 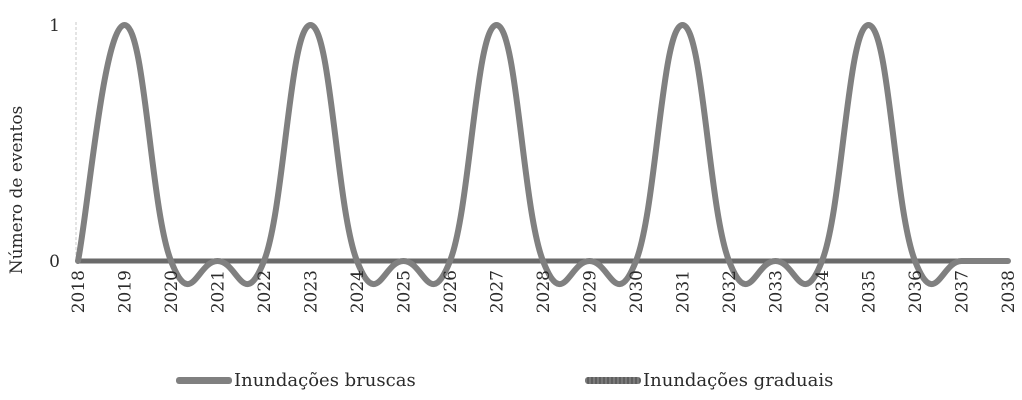 I want to click on x-tick-label: 2027, so click(x=498, y=291).